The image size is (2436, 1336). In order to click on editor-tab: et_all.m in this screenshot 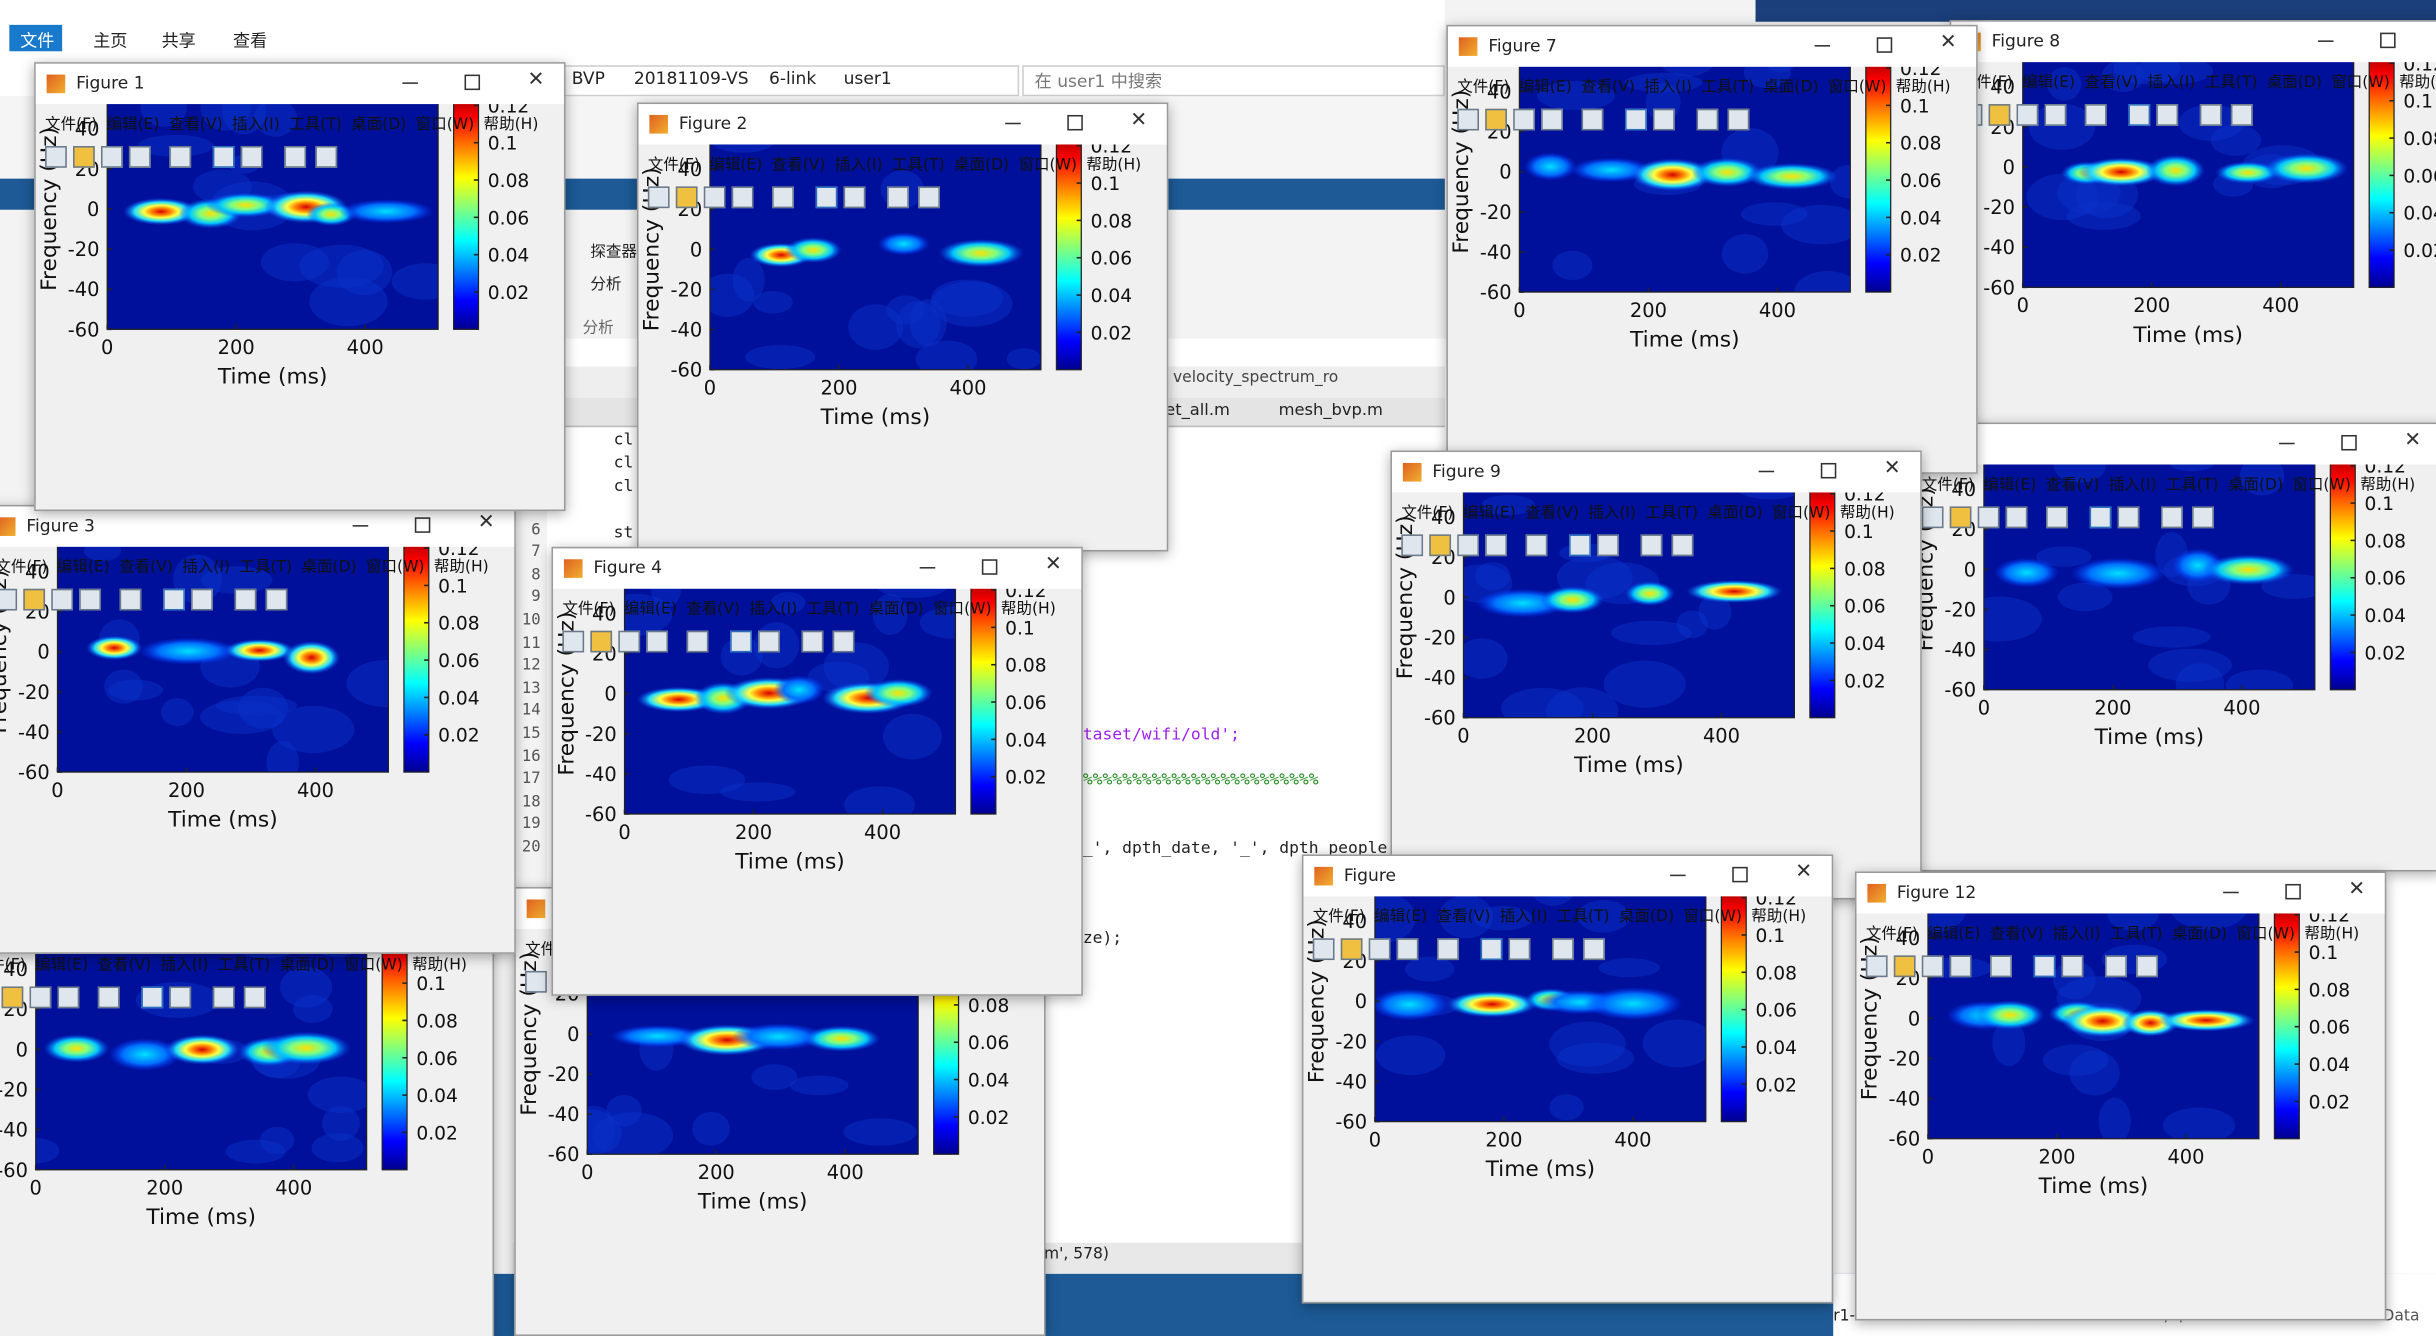, I will do `click(1197, 410)`.